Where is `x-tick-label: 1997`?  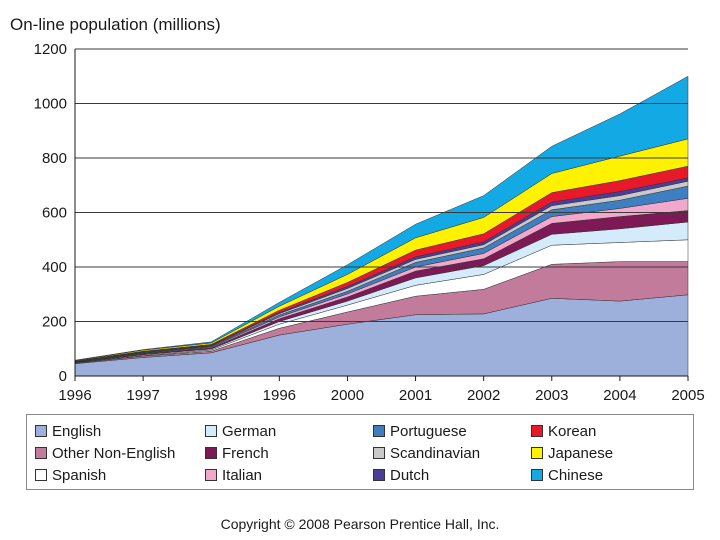 x-tick-label: 1997 is located at coordinates (142, 395).